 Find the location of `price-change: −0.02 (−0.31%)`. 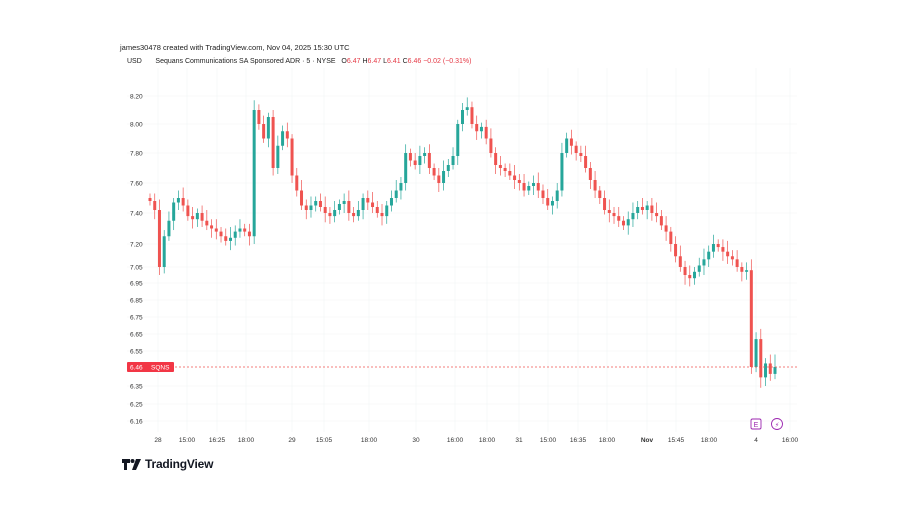

price-change: −0.02 (−0.31%) is located at coordinates (447, 61).